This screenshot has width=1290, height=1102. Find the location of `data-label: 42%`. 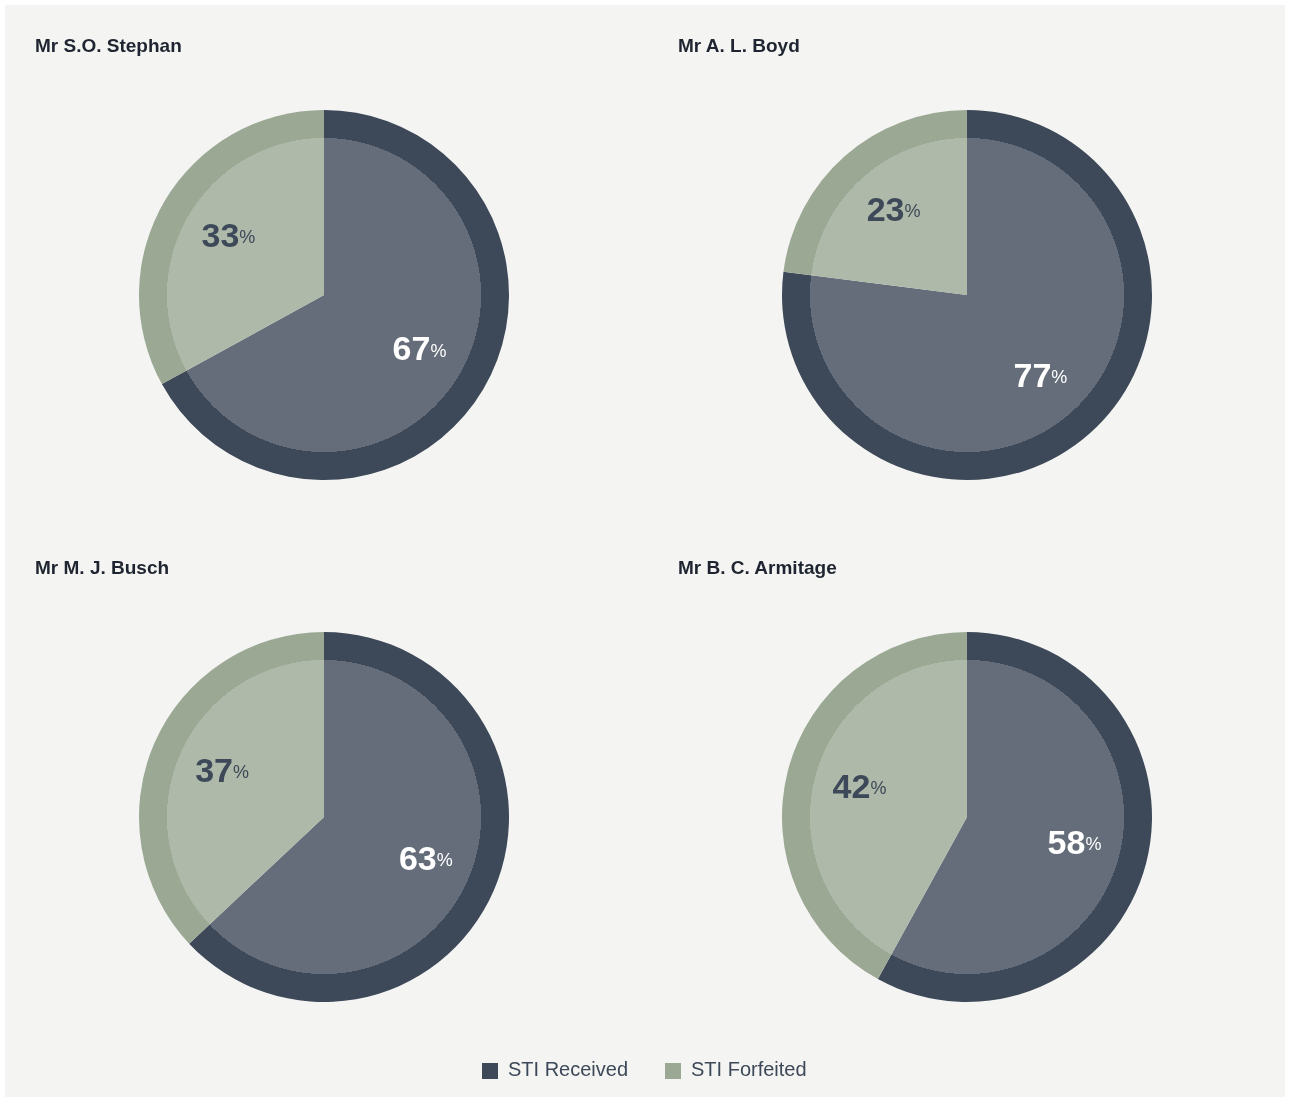

data-label: 42% is located at coordinates (859, 786).